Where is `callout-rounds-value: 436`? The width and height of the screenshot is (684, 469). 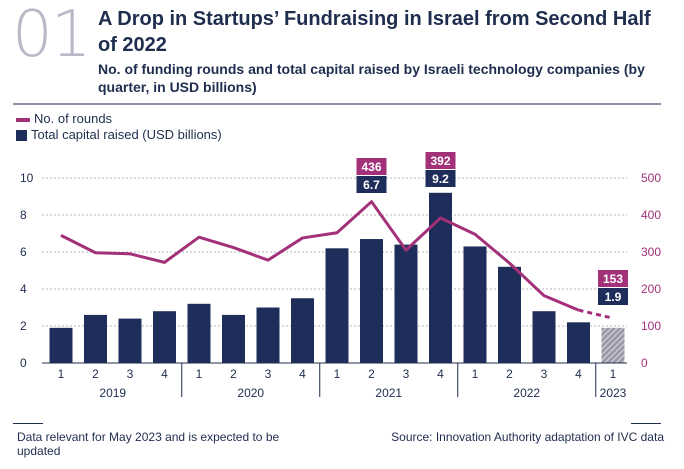
callout-rounds-value: 436 is located at coordinates (371, 167).